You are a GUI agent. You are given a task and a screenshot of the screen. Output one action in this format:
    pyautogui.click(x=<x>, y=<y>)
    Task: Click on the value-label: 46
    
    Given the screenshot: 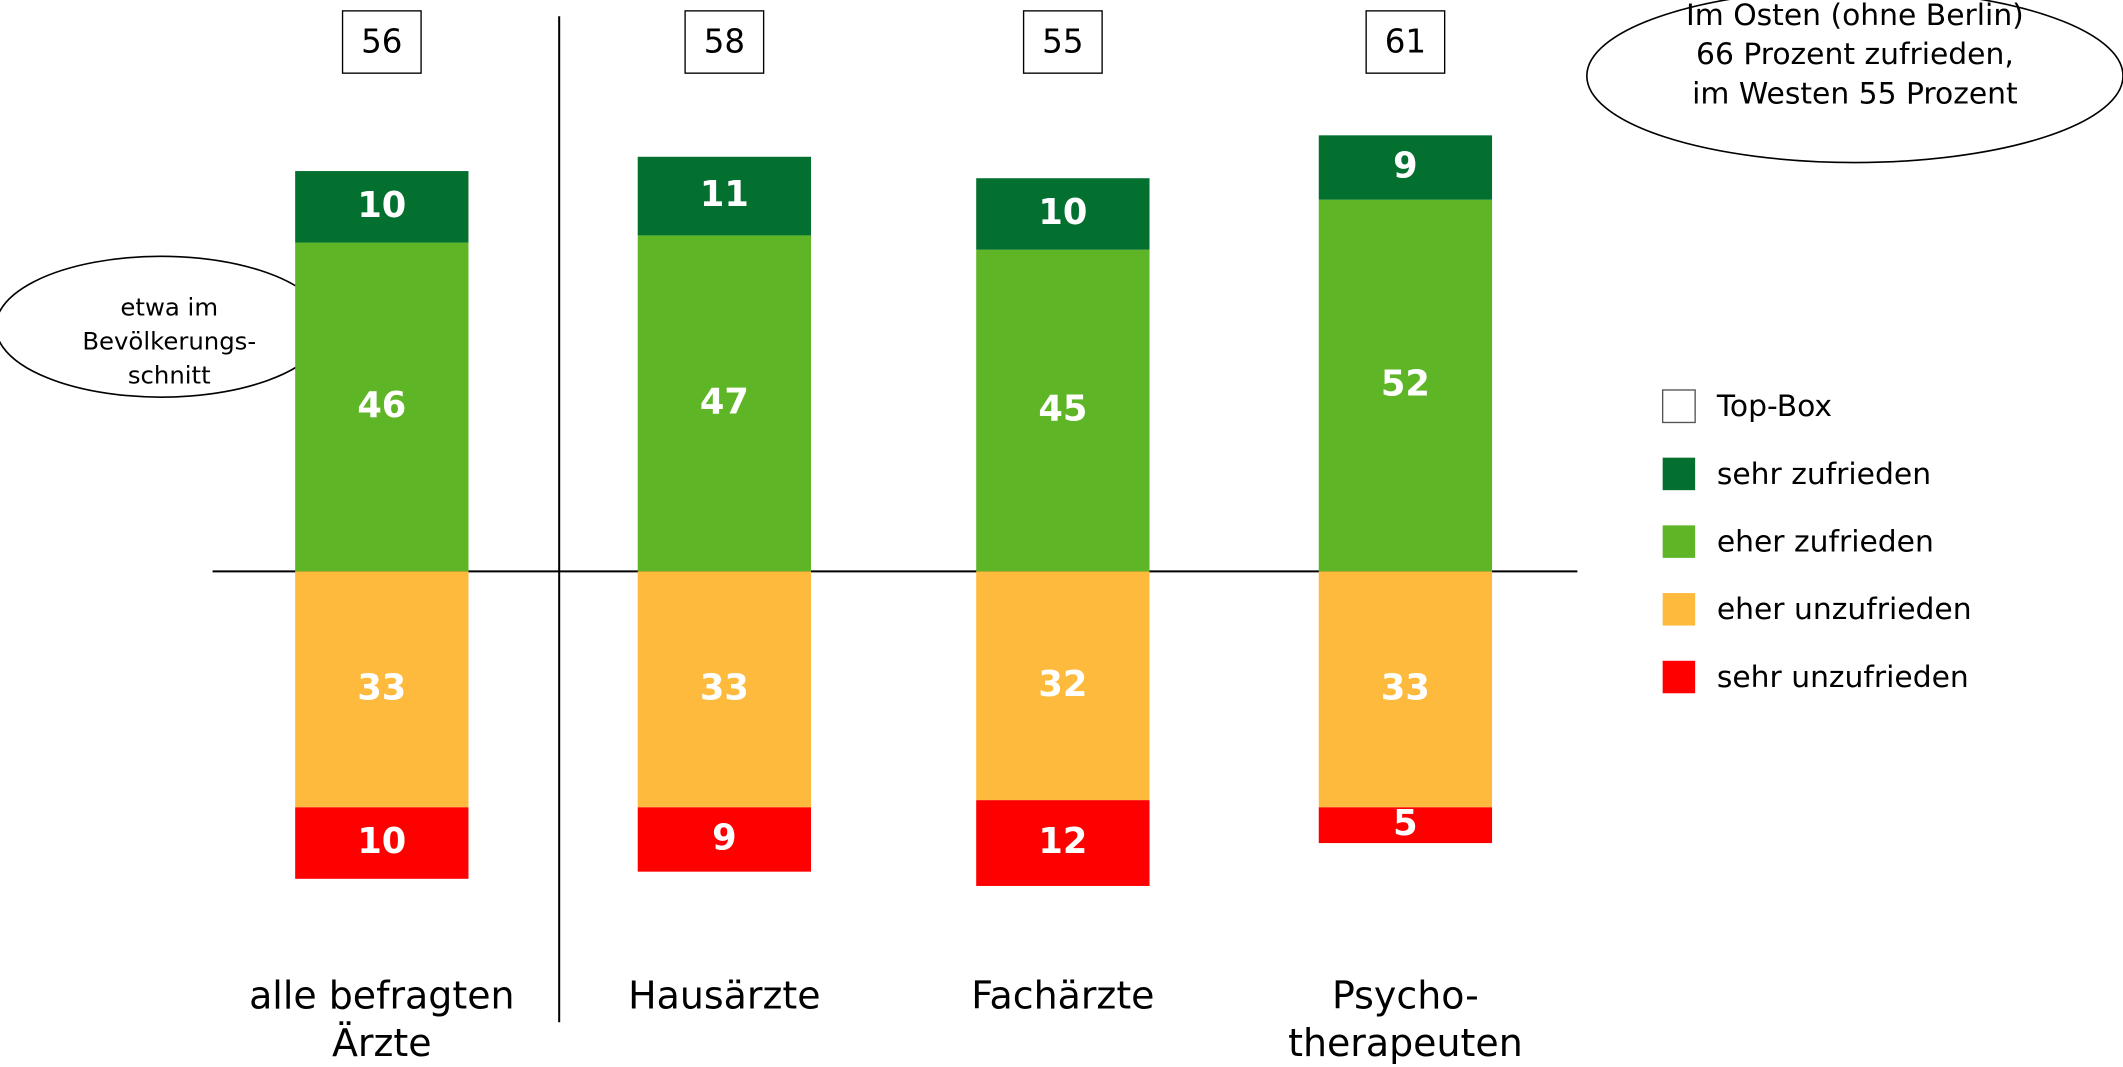 What is the action you would take?
    pyautogui.click(x=381, y=405)
    